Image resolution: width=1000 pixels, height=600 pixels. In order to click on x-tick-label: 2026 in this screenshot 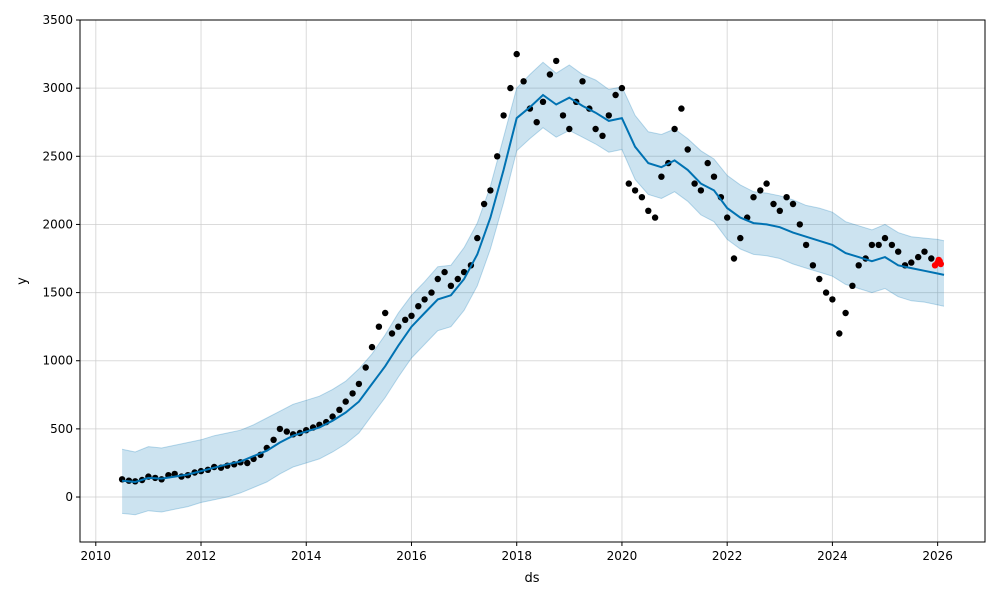, I will do `click(937, 556)`.